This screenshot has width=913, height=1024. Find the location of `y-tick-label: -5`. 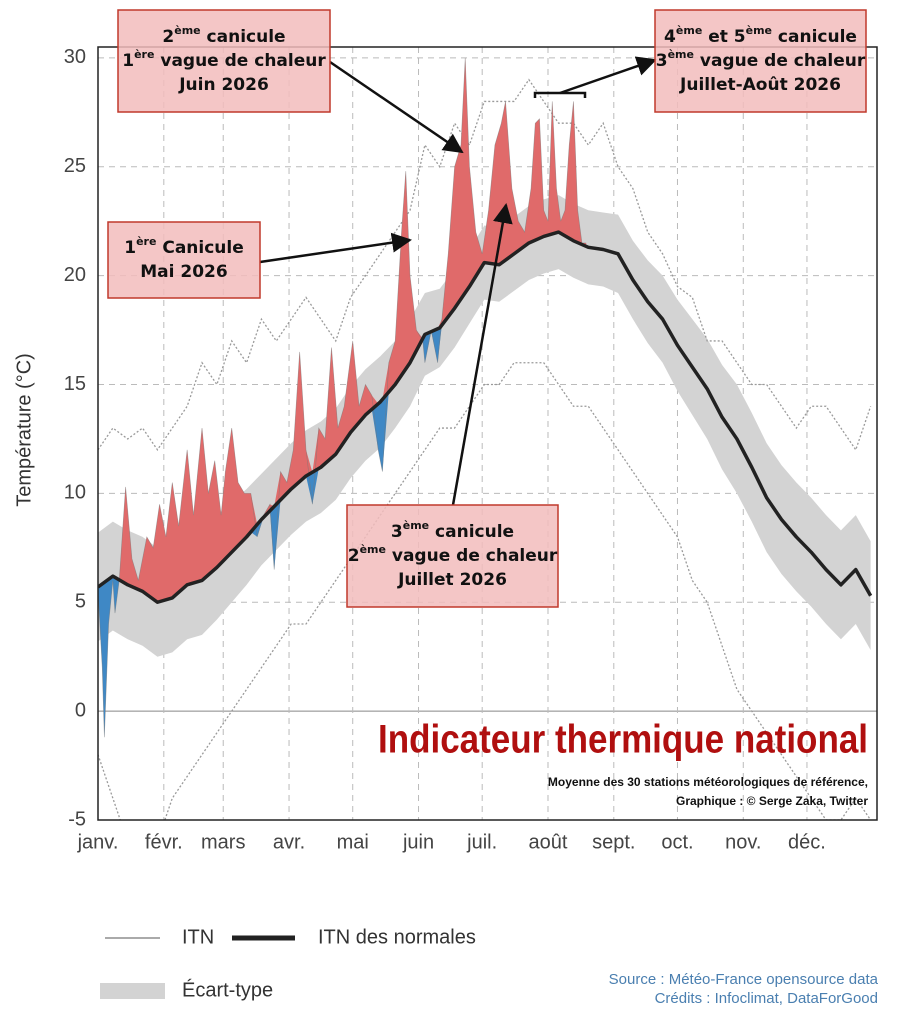

y-tick-label: -5 is located at coordinates (77, 819).